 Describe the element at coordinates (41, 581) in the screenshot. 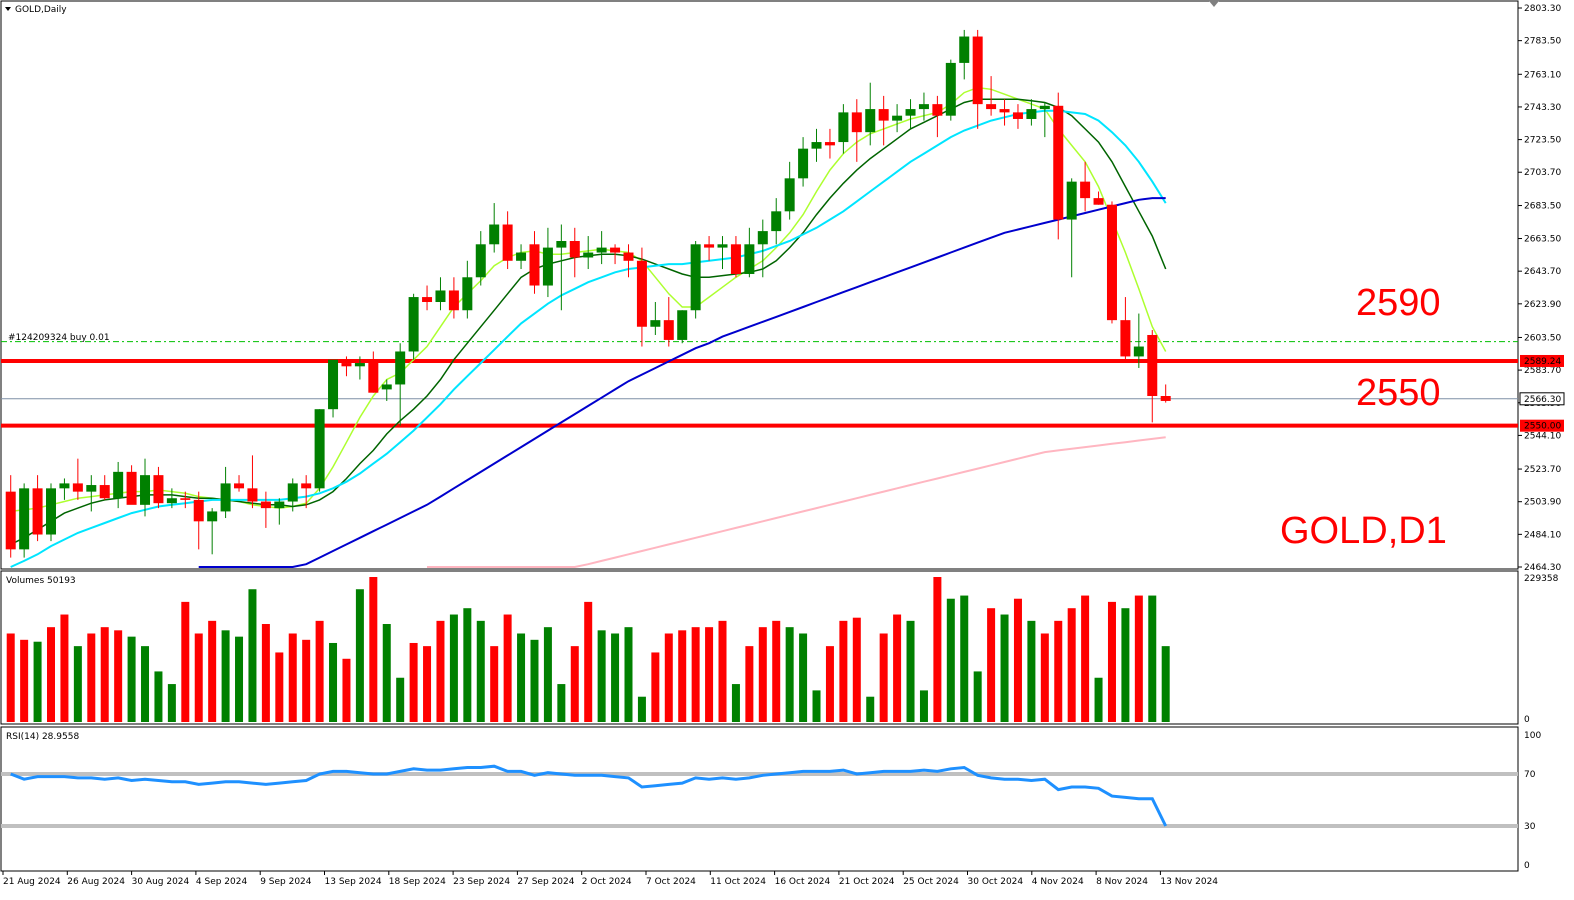

I see `volume-title: Volumes 50193` at that location.